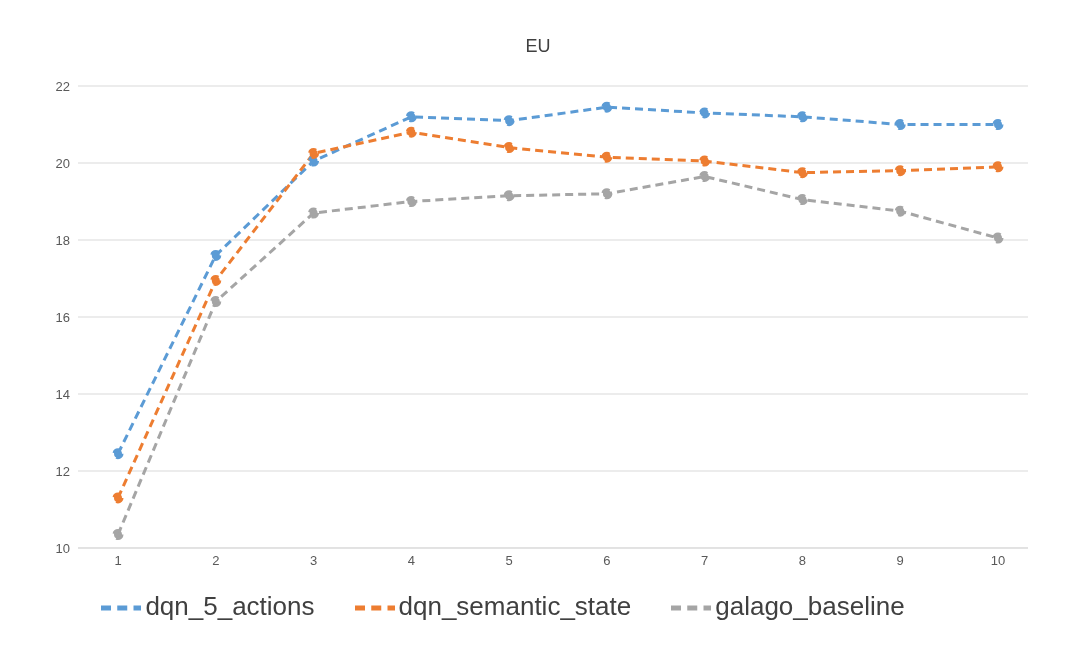 The height and width of the screenshot is (650, 1078). What do you see at coordinates (607, 561) in the screenshot?
I see `x-tick-label: 6` at bounding box center [607, 561].